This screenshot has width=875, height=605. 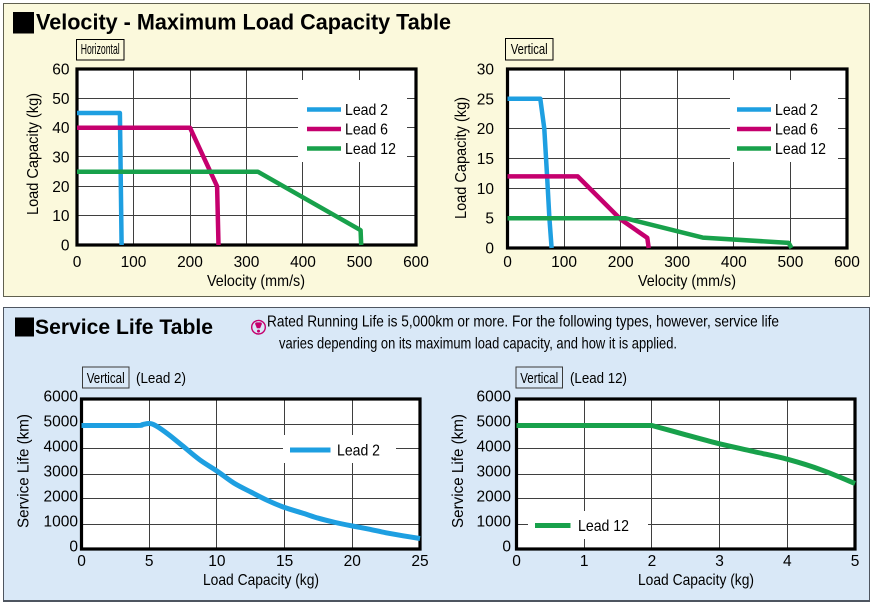 What do you see at coordinates (787, 561) in the screenshot?
I see `svg-text: 4` at bounding box center [787, 561].